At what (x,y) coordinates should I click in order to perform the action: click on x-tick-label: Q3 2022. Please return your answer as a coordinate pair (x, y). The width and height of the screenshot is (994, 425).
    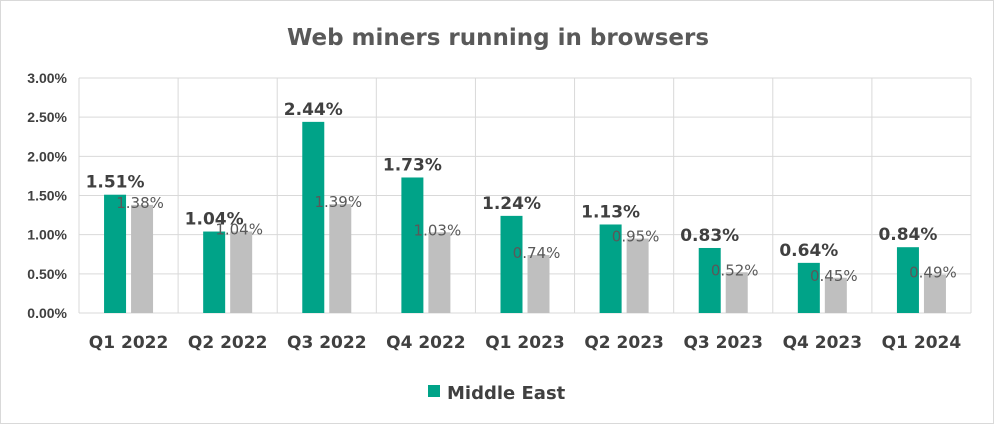
    Looking at the image, I should click on (327, 343).